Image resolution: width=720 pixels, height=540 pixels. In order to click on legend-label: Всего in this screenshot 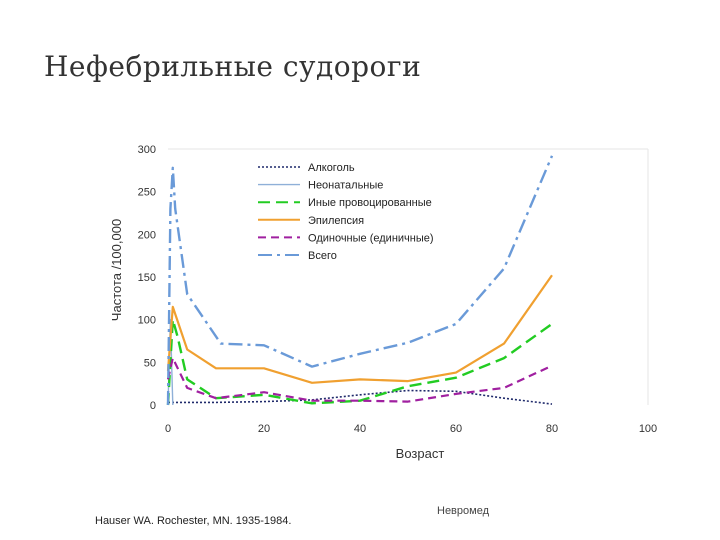, I will do `click(322, 256)`.